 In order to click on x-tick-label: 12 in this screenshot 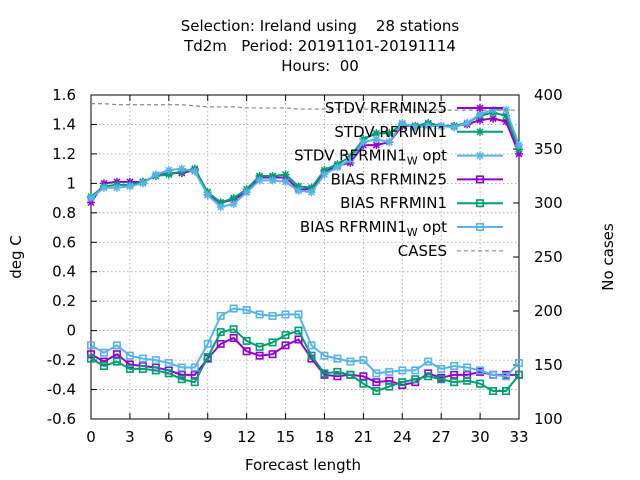, I will do `click(246, 437)`.